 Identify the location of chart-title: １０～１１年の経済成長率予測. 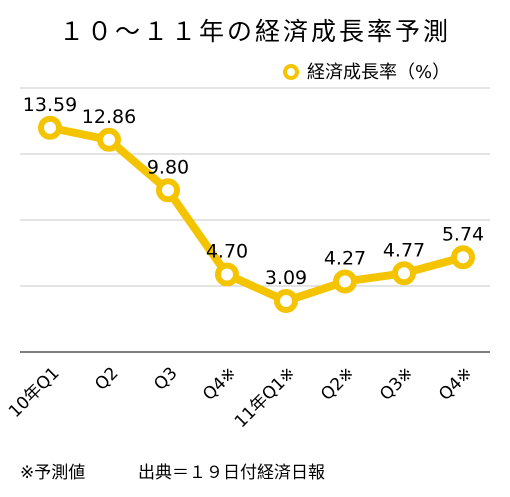
(255, 31).